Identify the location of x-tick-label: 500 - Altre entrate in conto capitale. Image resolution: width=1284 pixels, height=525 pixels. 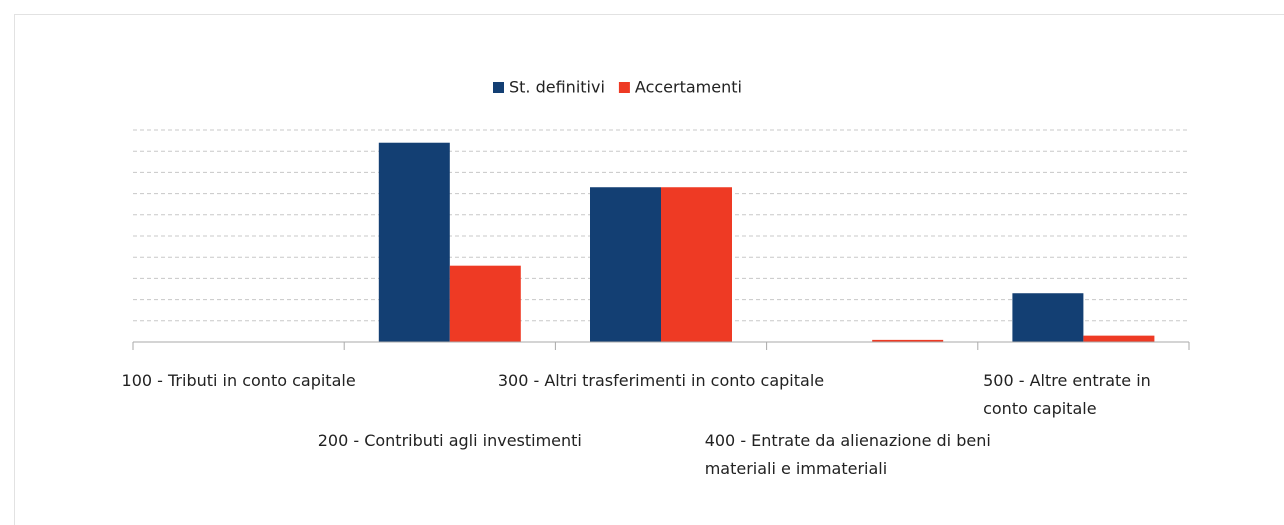
(1067, 394).